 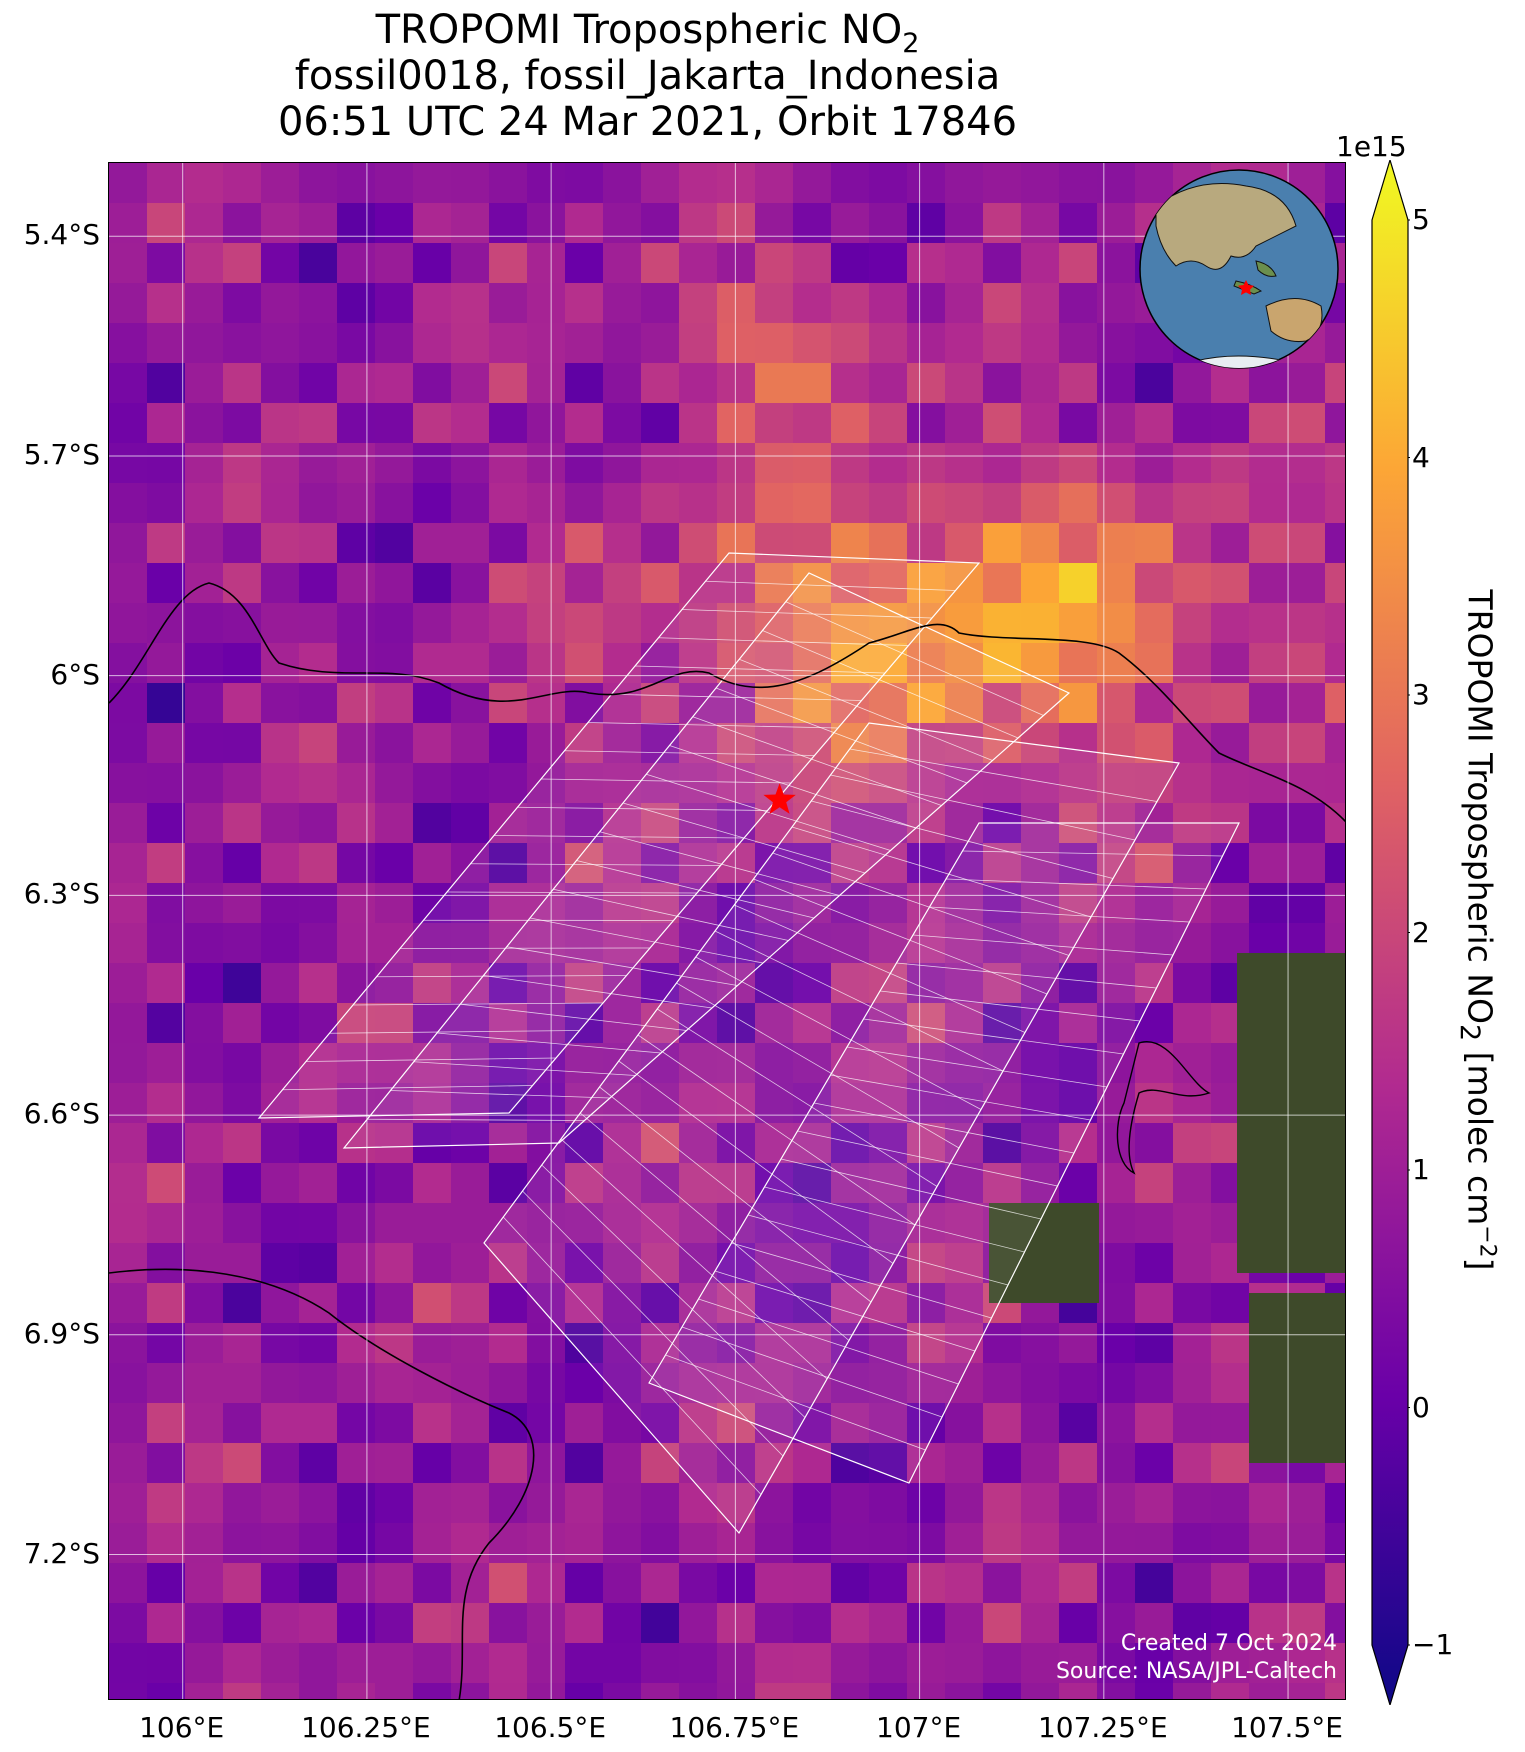 What do you see at coordinates (1246, 287) in the screenshot?
I see `globe-target-marker` at bounding box center [1246, 287].